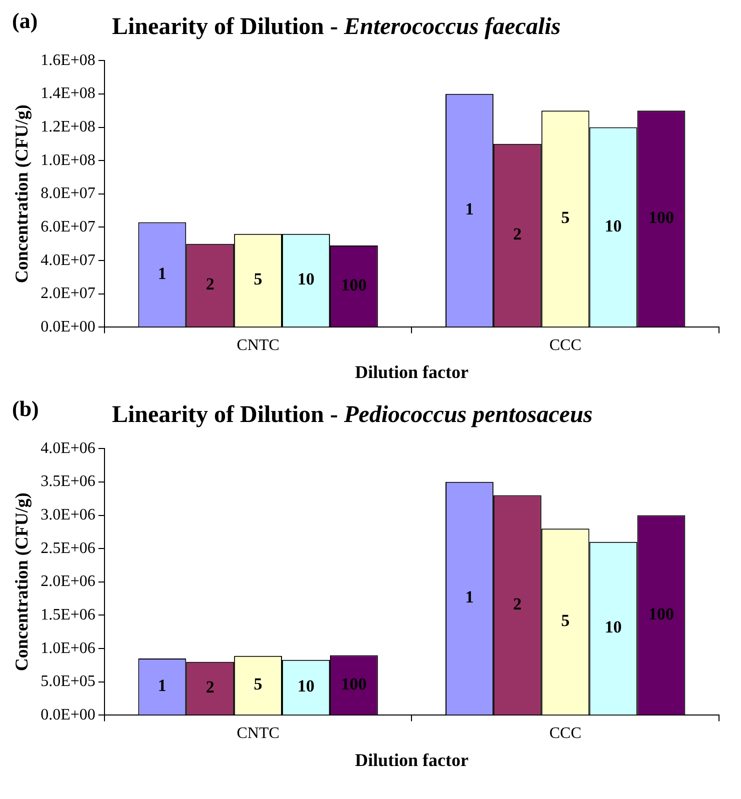  Describe the element at coordinates (25, 20) in the screenshot. I see `text: (a)` at that location.